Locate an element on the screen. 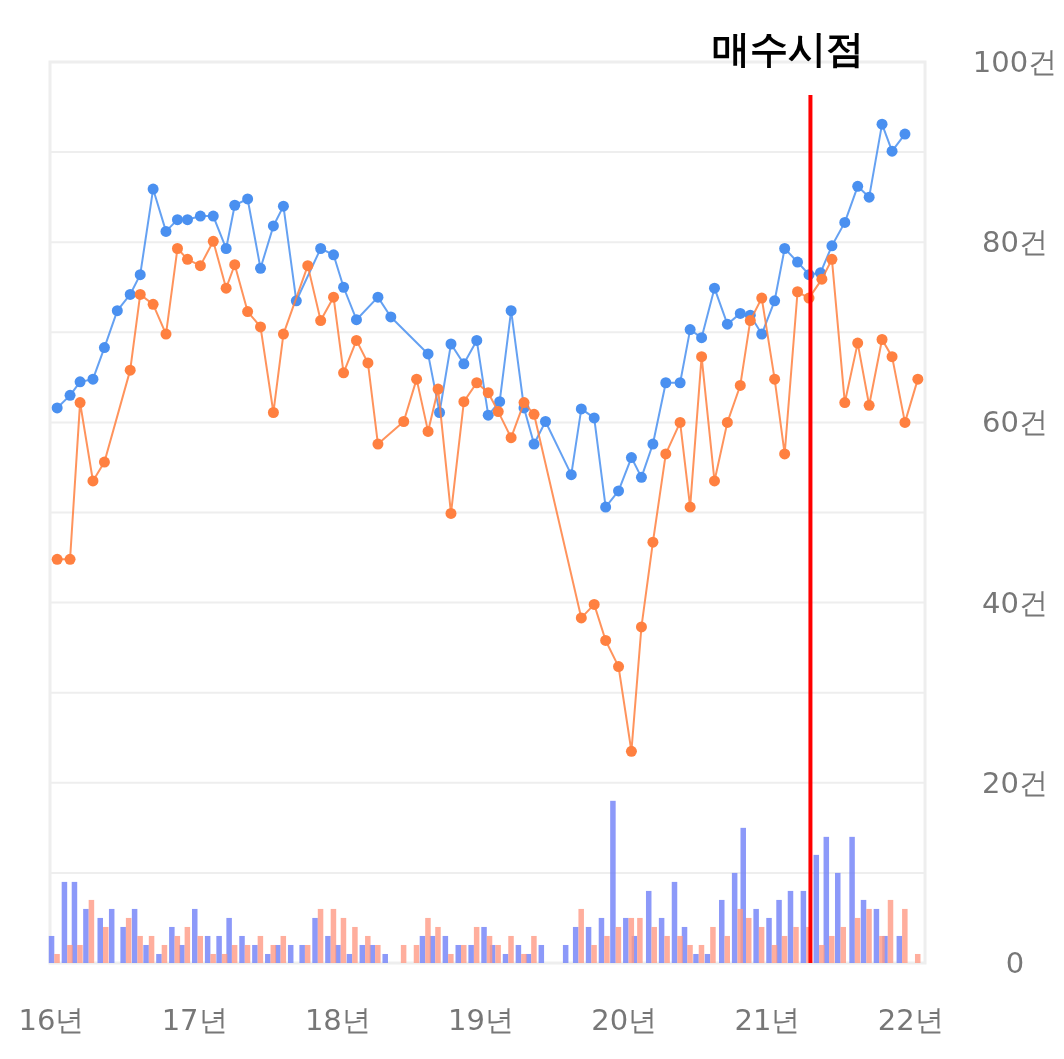 Image resolution: width=1064 pixels, height=1059 pixels. y-tick-label: 80건 is located at coordinates (1015, 242).